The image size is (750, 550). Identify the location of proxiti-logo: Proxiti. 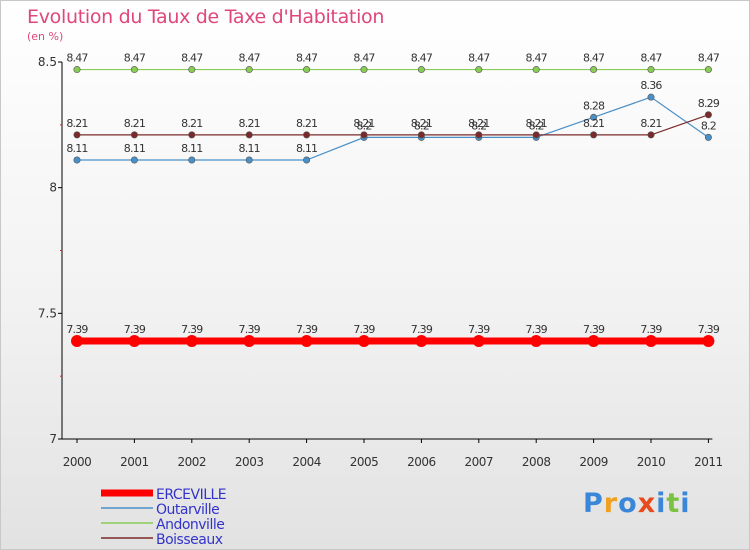
(637, 503).